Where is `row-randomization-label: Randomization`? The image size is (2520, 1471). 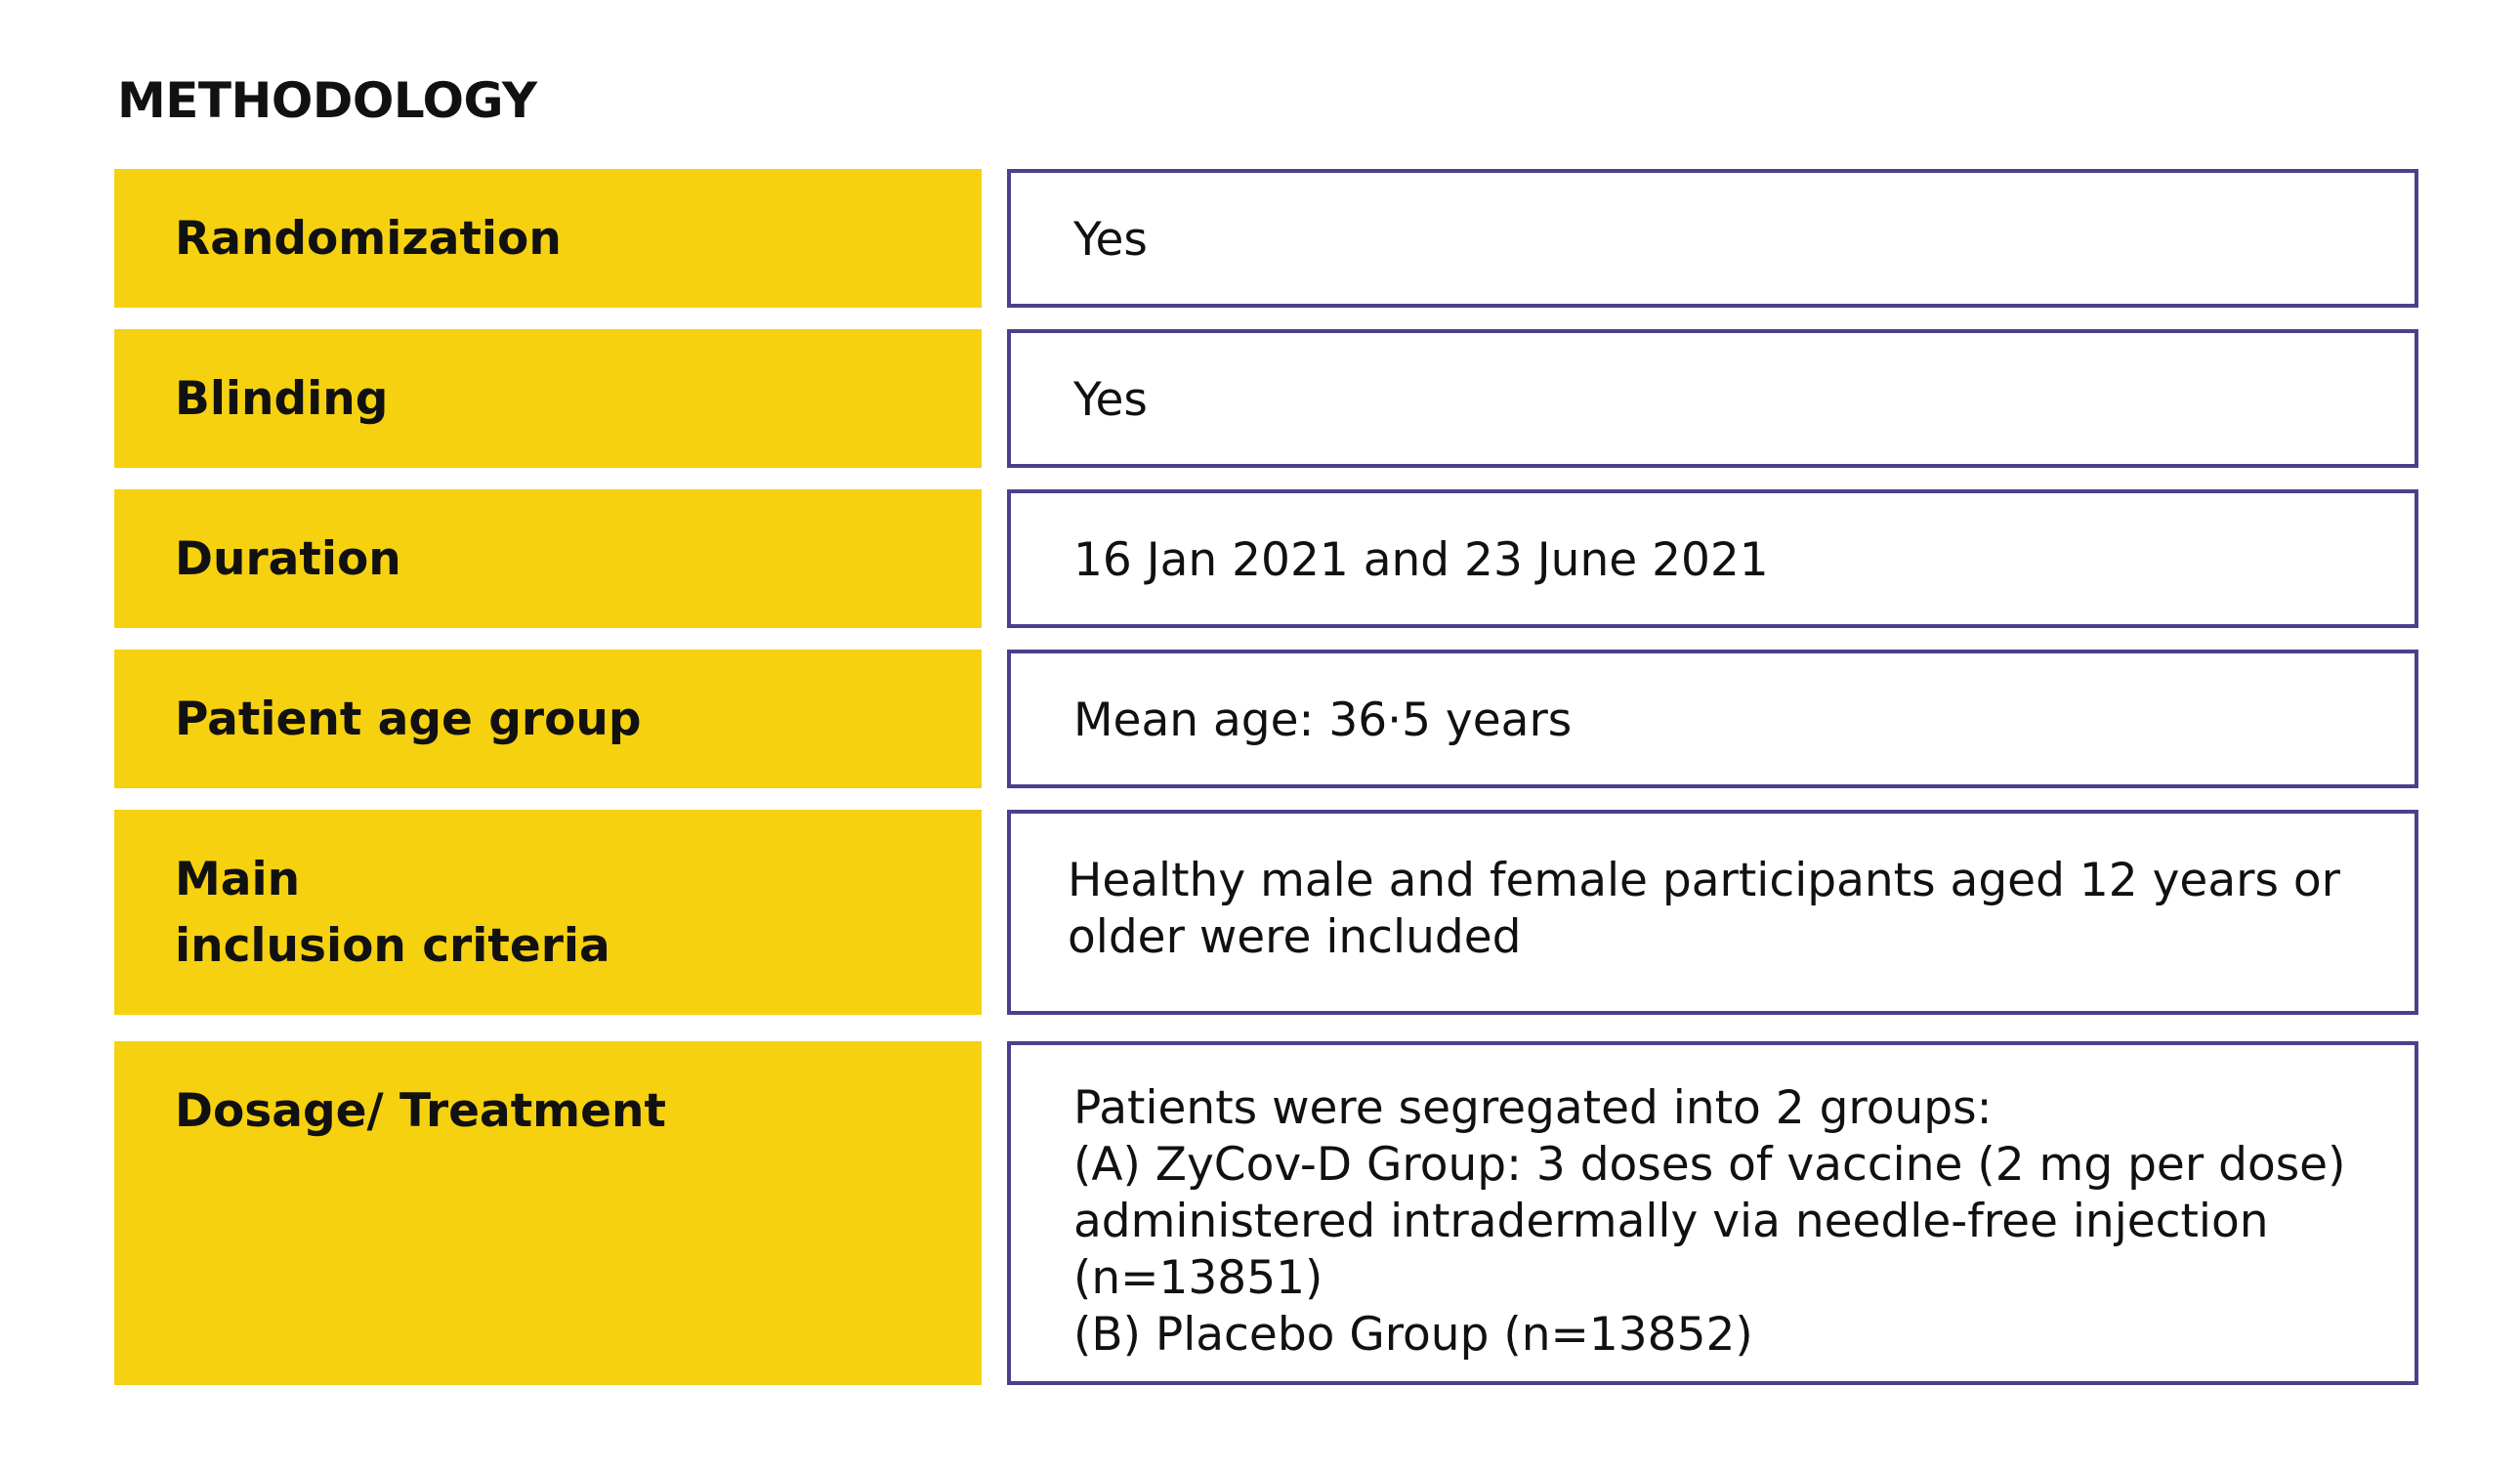 row-randomization-label: Randomization is located at coordinates (548, 238).